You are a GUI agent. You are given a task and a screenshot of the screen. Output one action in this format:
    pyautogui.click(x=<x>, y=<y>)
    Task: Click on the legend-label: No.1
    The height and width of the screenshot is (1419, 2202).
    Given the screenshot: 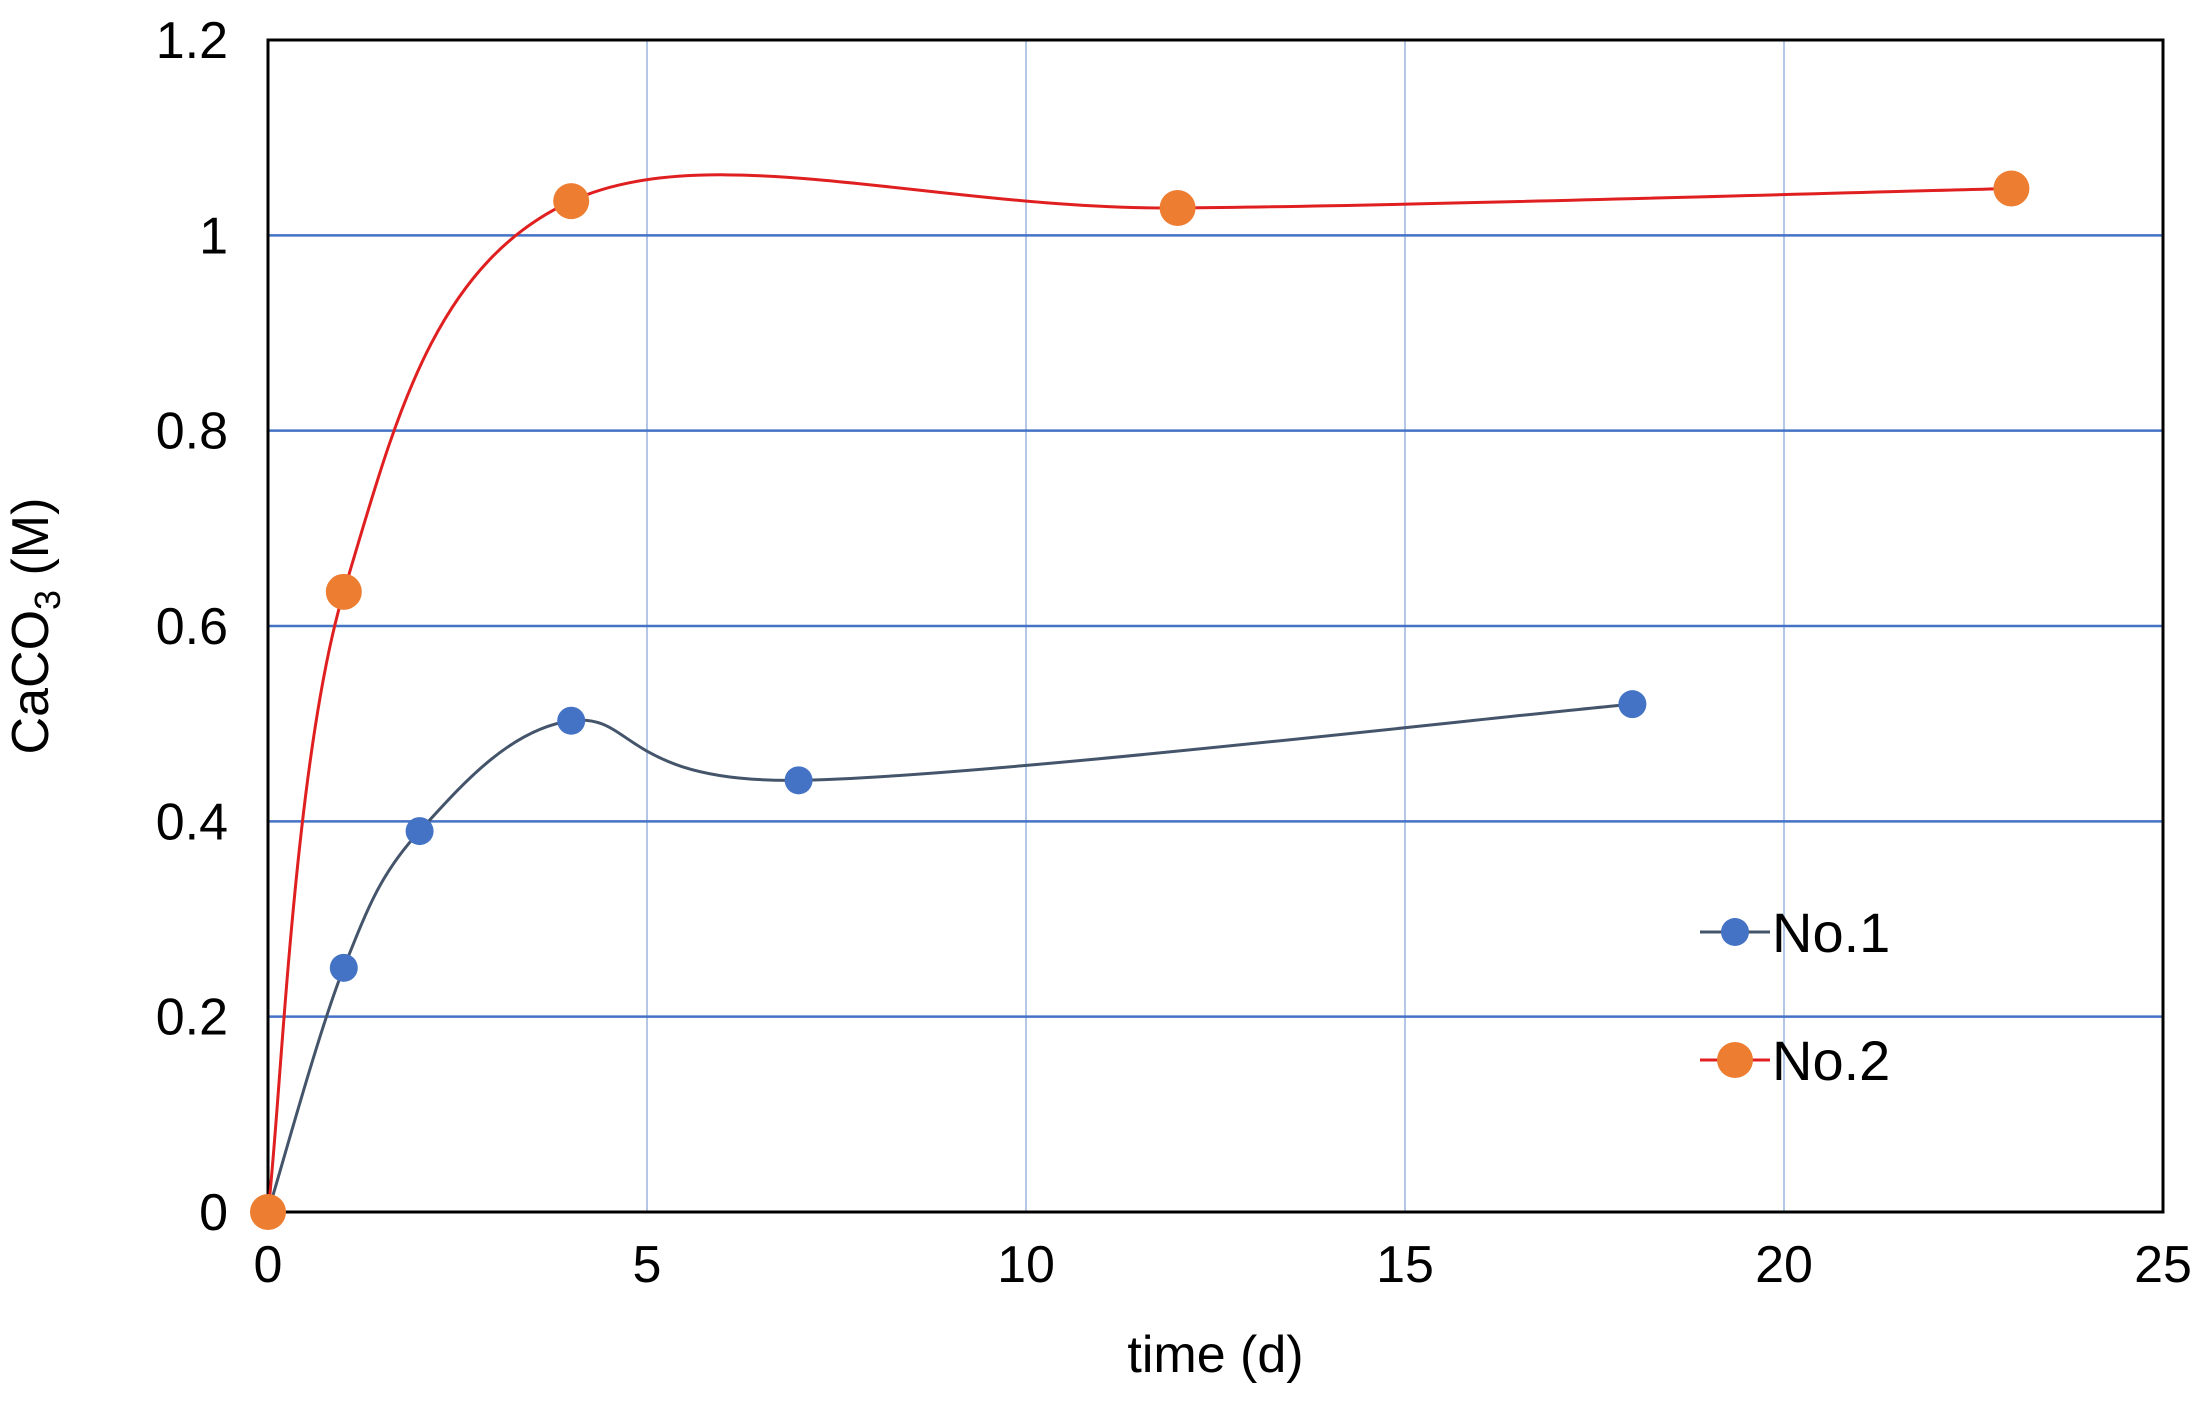 What is the action you would take?
    pyautogui.click(x=1831, y=932)
    